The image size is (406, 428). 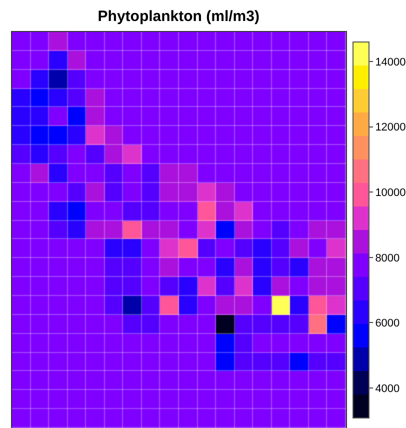 I want to click on color-bar-label: 12000, so click(x=390, y=128).